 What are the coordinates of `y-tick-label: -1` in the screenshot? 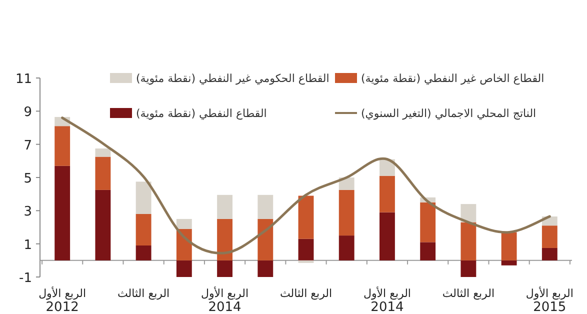 It's located at (25, 278).